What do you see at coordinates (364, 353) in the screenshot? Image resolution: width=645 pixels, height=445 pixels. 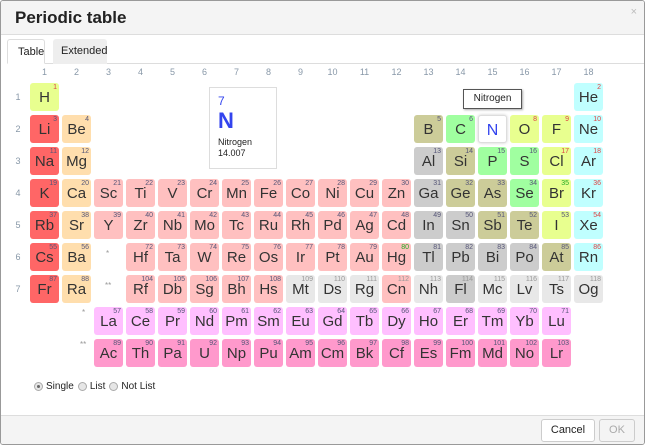 I see `element-cell-bk: 97 Bk` at bounding box center [364, 353].